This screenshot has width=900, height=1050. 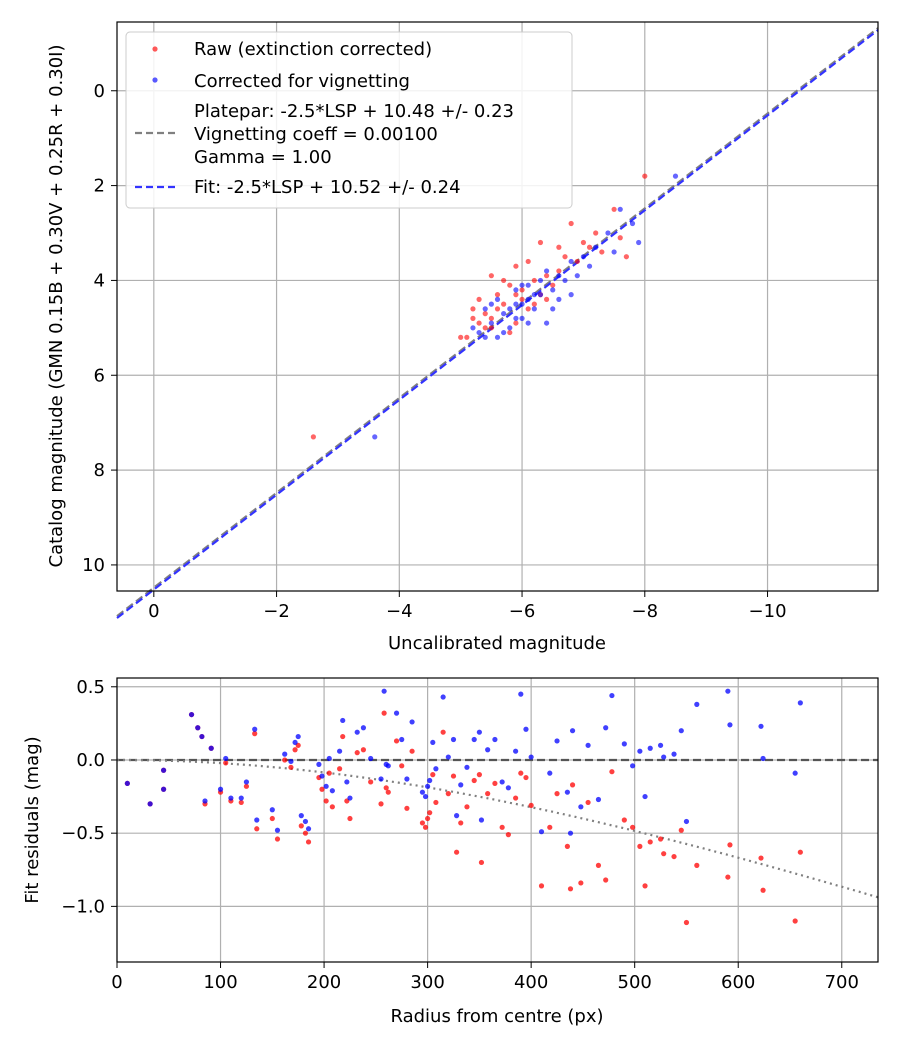 I want to click on residuals-x-tick-label: 400, so click(x=531, y=982).